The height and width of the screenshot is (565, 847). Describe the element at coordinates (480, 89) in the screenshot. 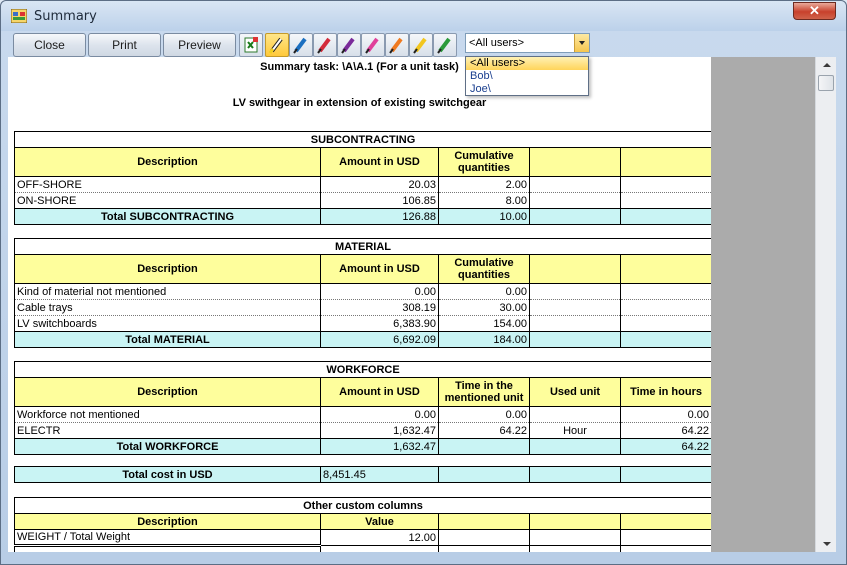

I see `dropdown-option: Joe\` at that location.